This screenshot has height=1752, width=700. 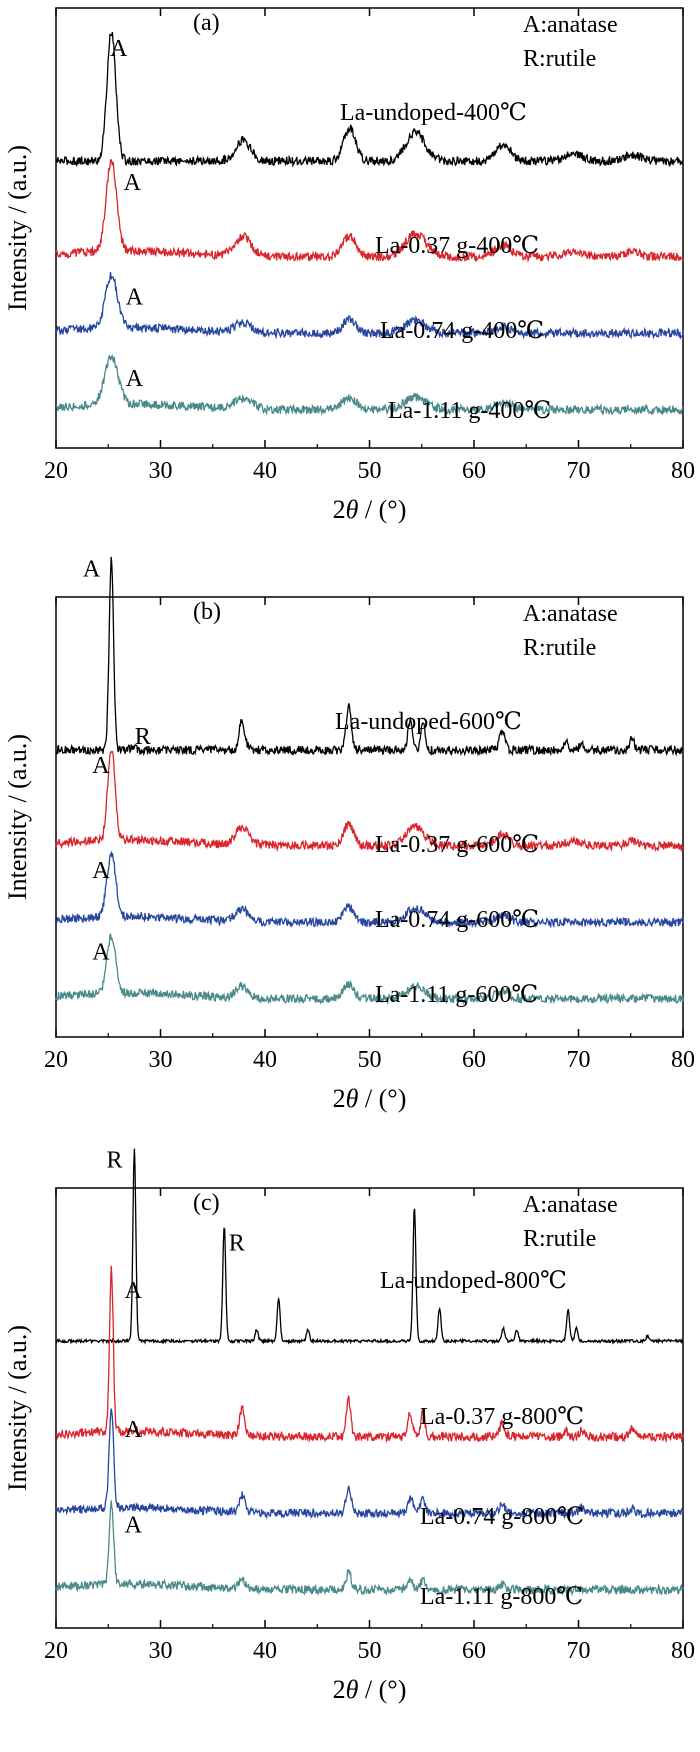 I want to click on series-label: La-0.74 g-800℃, so click(x=502, y=1517).